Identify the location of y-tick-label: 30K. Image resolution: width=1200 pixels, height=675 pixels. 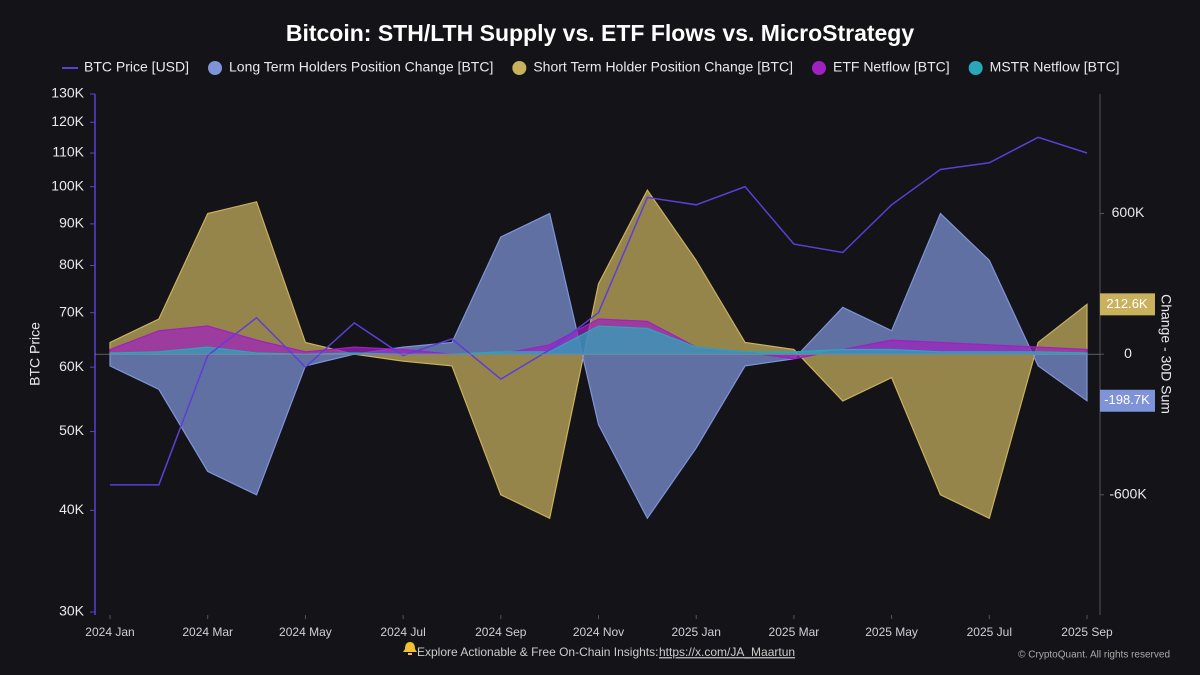
(72, 611).